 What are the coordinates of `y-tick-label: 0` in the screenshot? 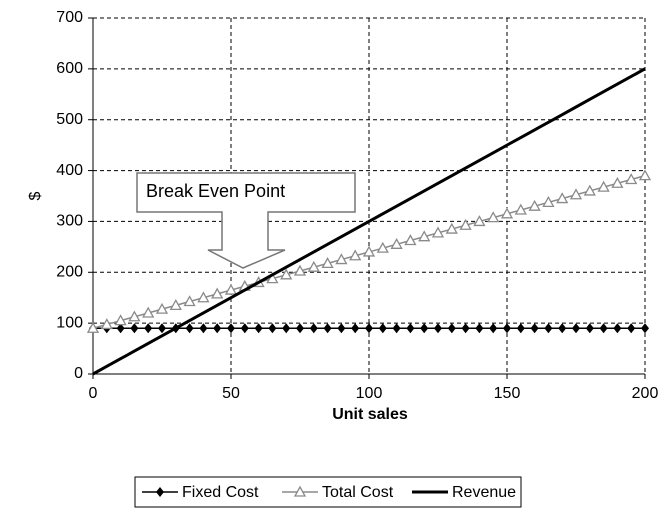 It's located at (78, 373).